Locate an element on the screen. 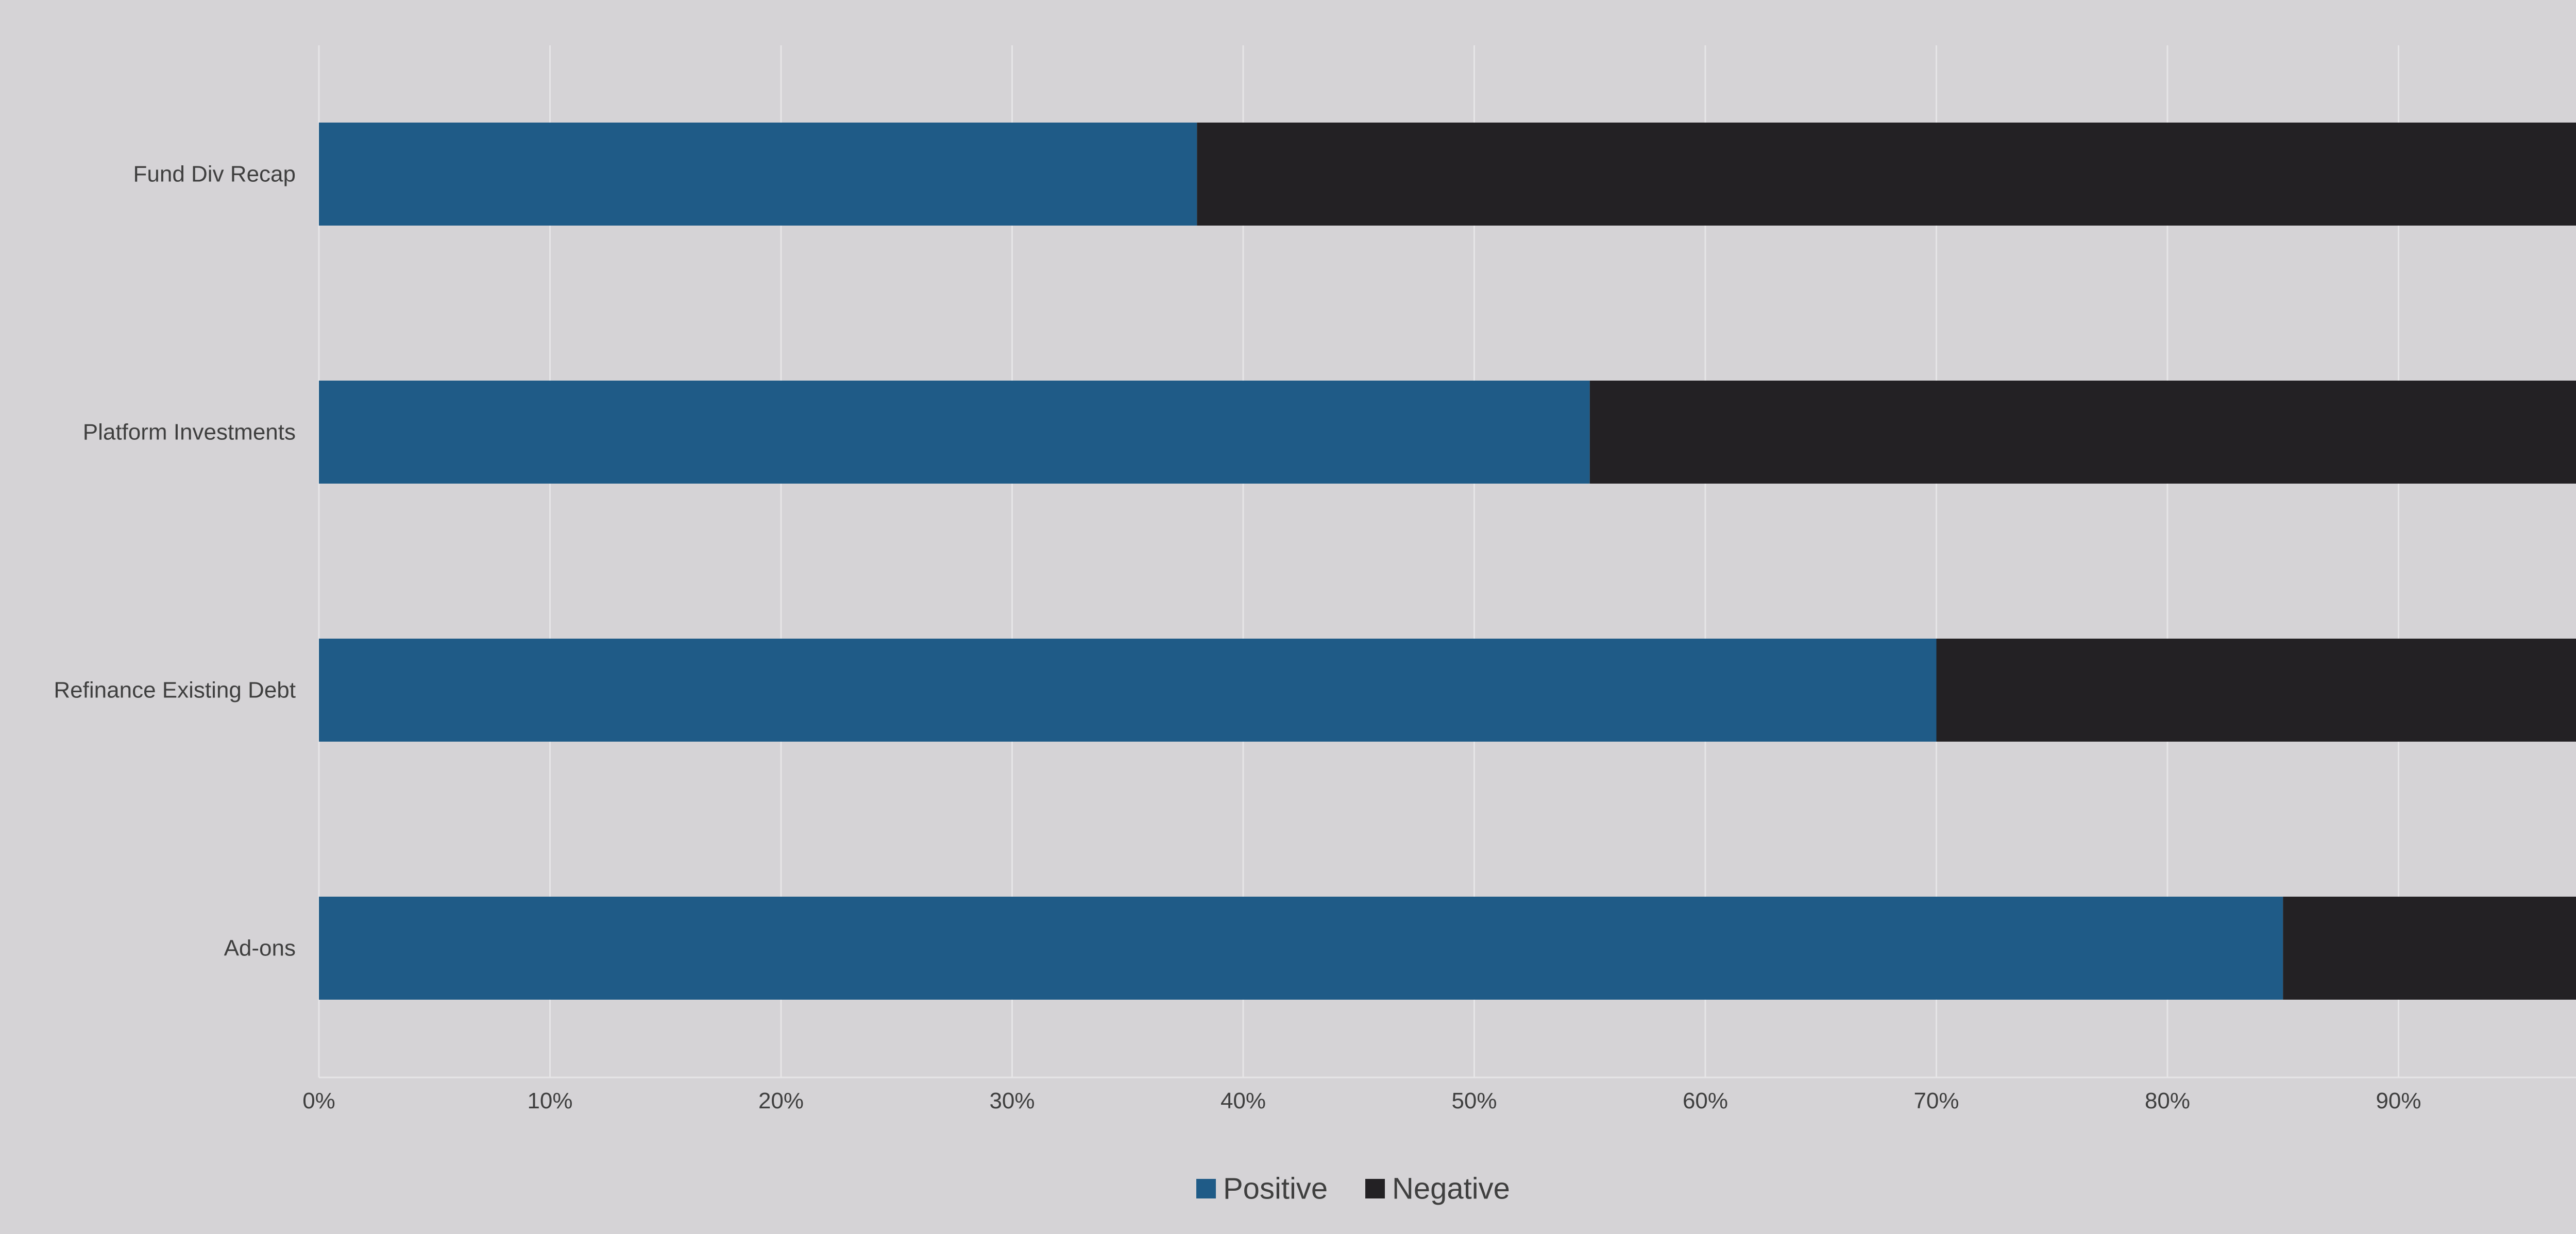 This screenshot has width=2576, height=1234. category-label: Refinance Existing Debt is located at coordinates (175, 691).